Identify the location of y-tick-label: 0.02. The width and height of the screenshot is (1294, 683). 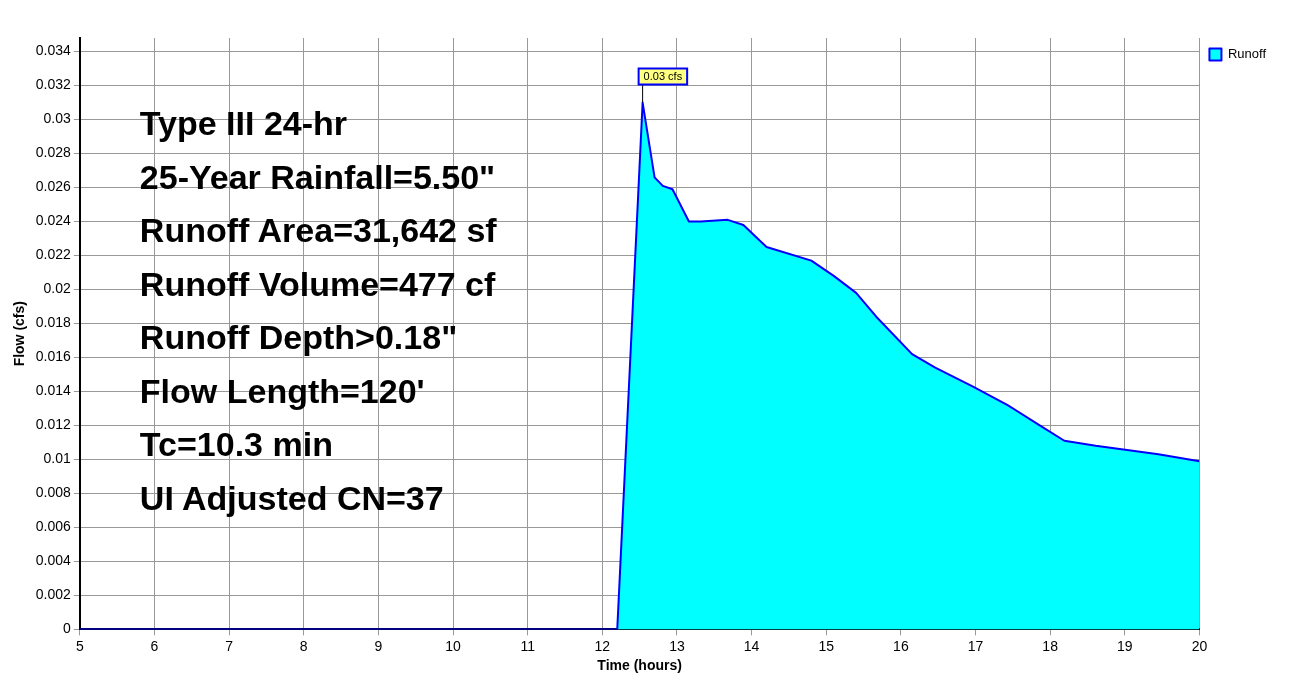
(57, 288).